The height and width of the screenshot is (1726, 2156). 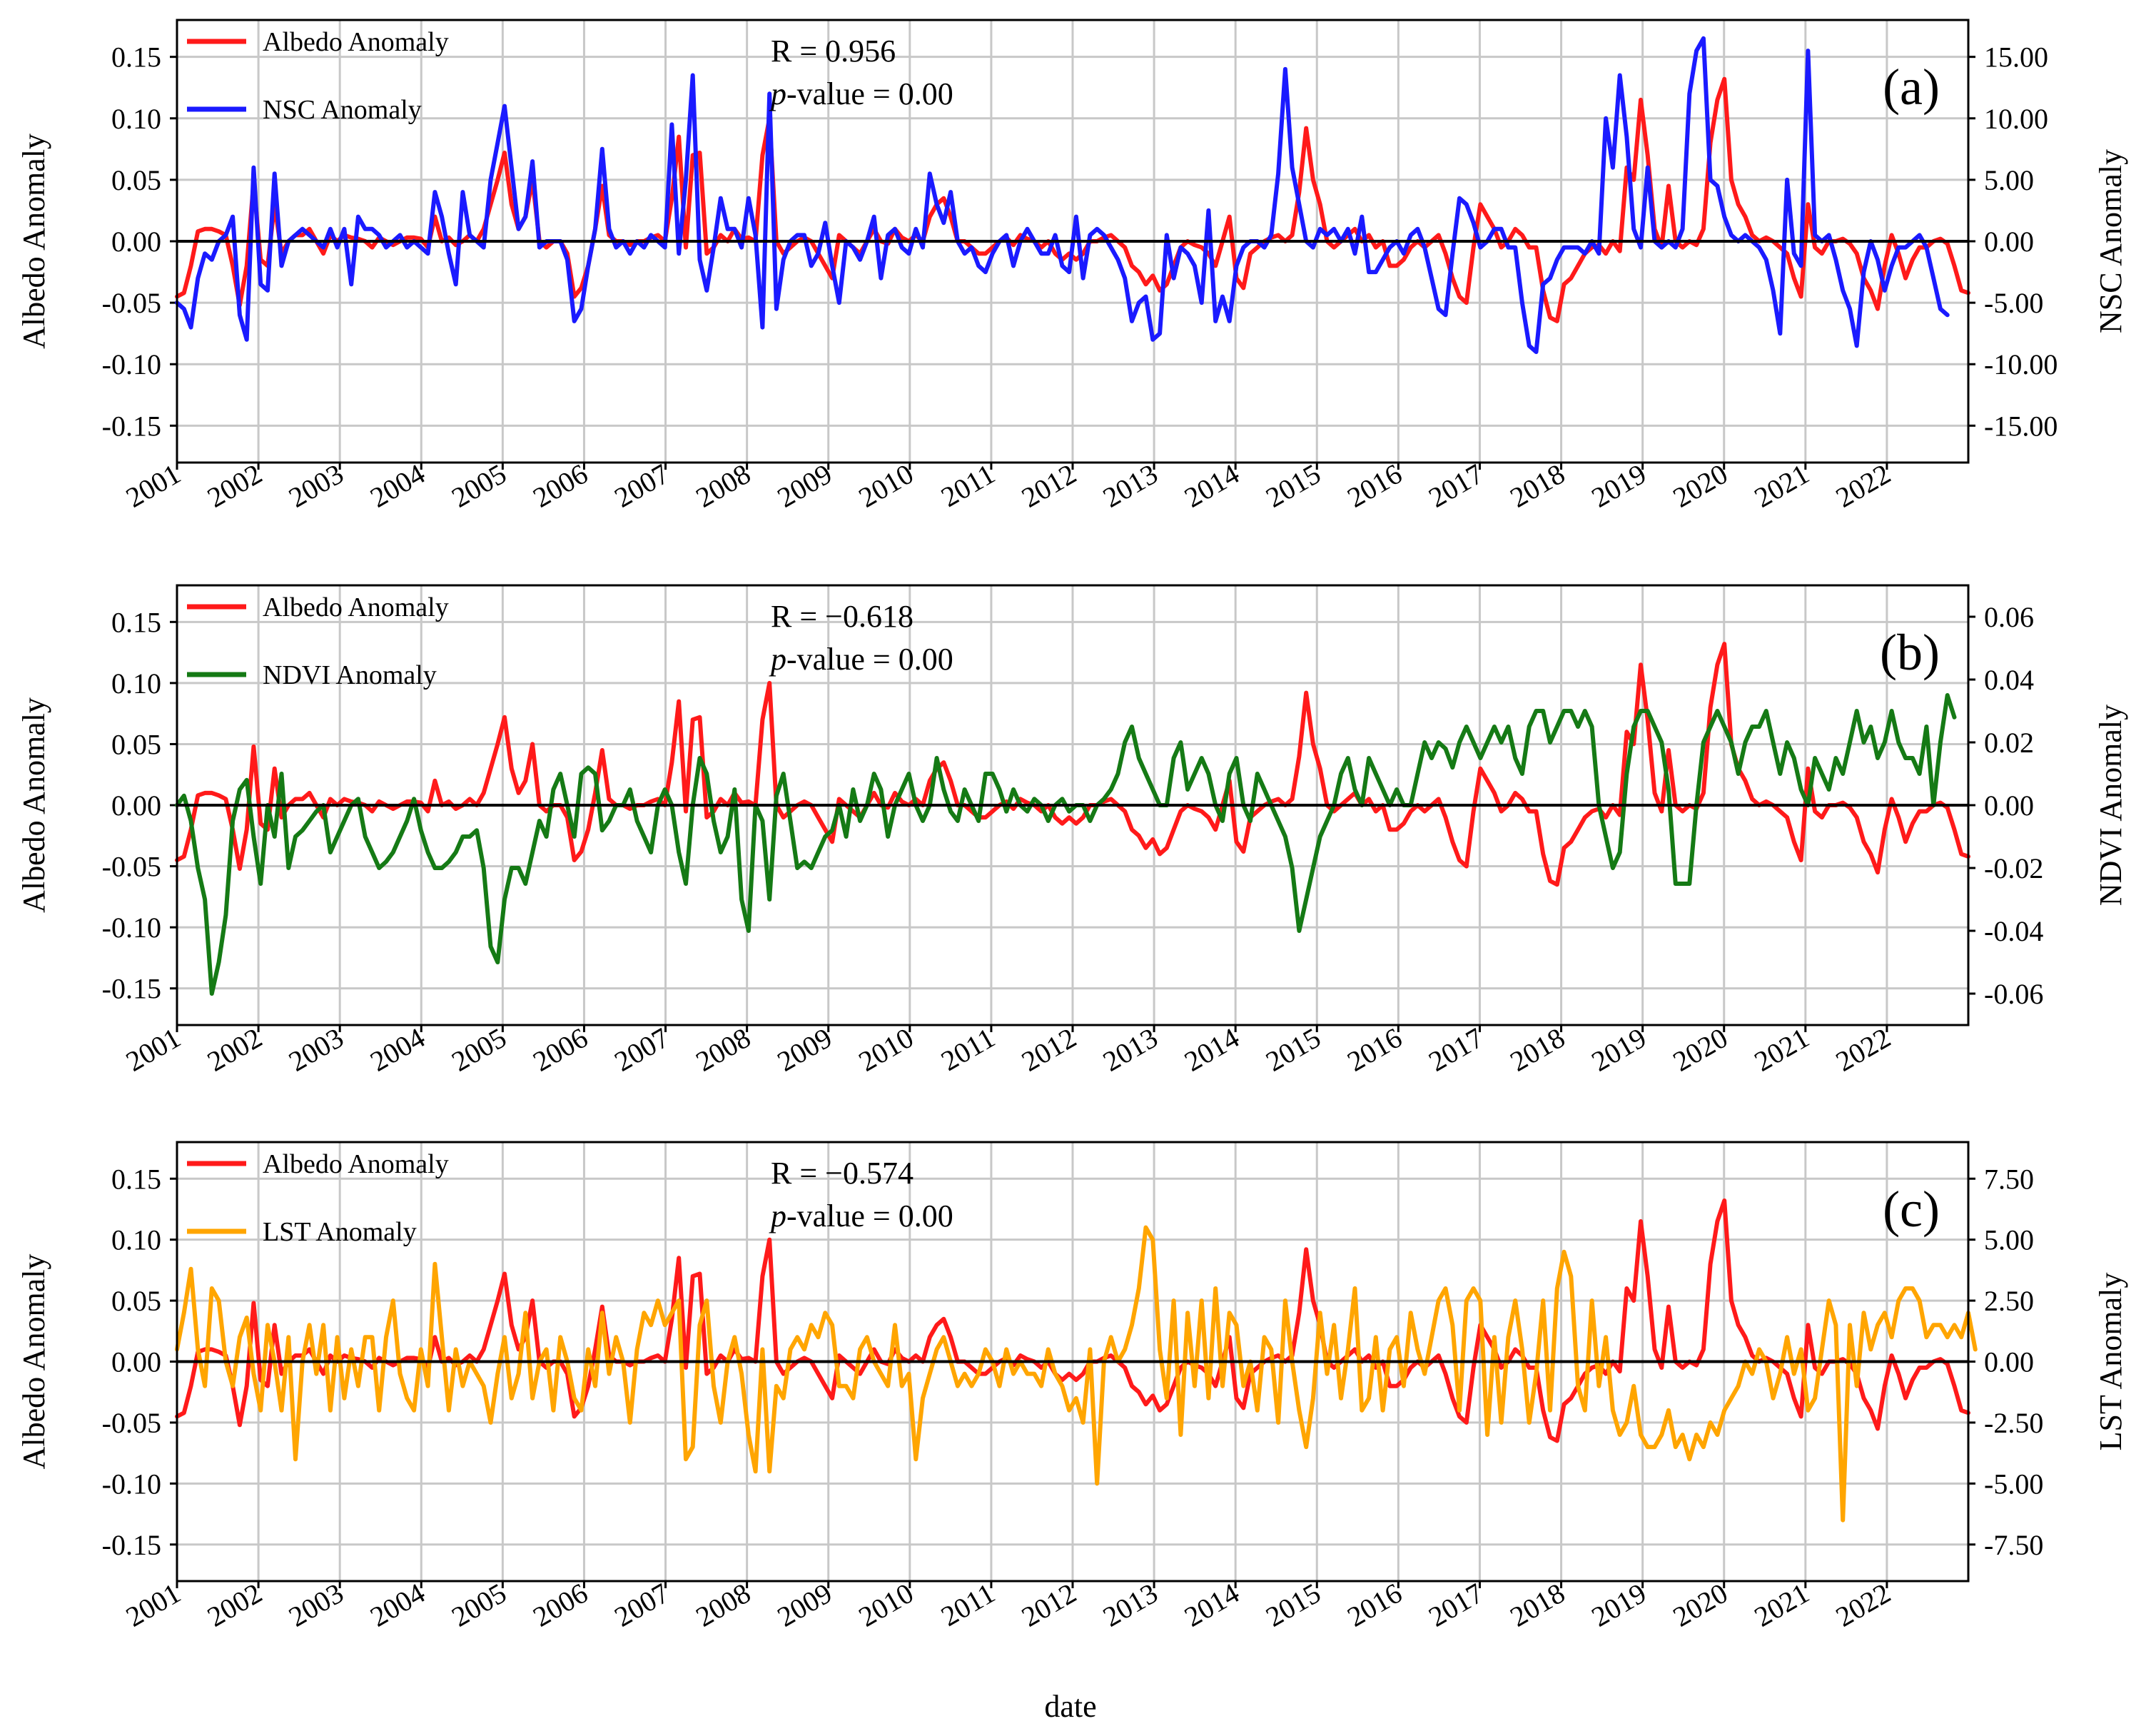 What do you see at coordinates (2016, 57) in the screenshot?
I see `y2-tick-label: 15.00` at bounding box center [2016, 57].